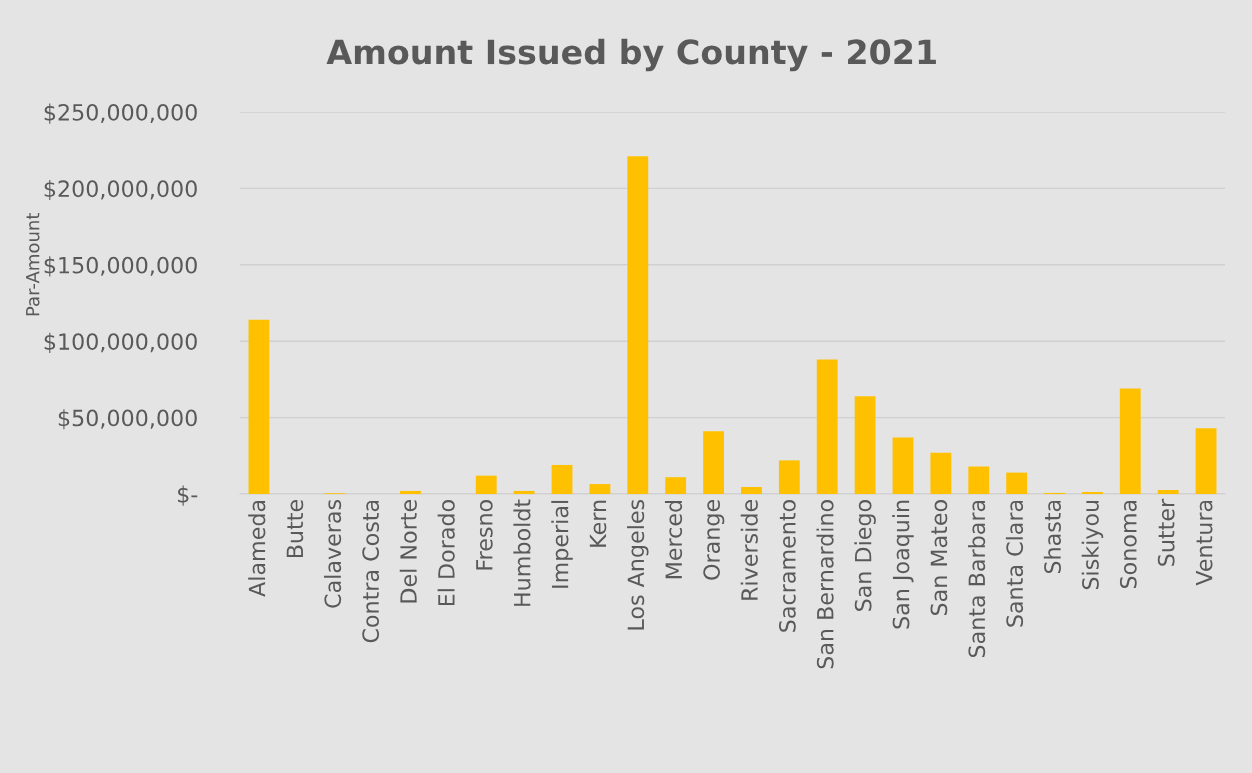 Image resolution: width=1252 pixels, height=773 pixels. What do you see at coordinates (714, 540) in the screenshot?
I see `x-tick-label: Orange` at bounding box center [714, 540].